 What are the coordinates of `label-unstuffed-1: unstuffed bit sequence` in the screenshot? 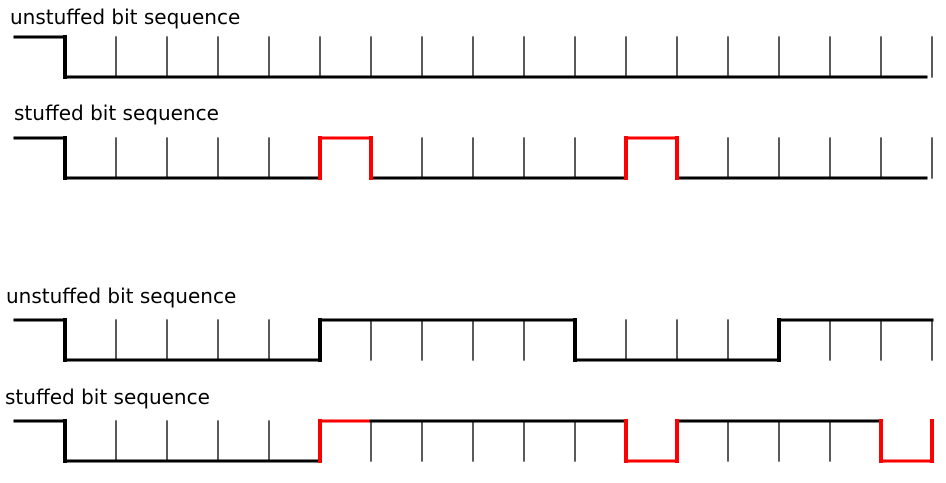 It's located at (125, 17).